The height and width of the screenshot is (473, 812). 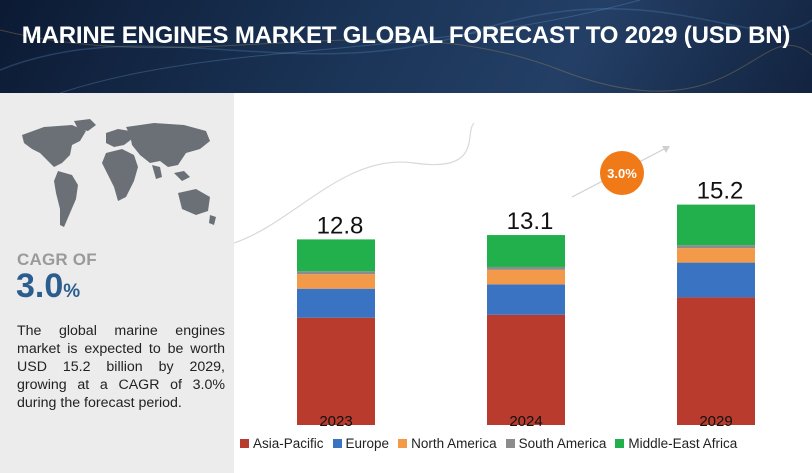 I want to click on bar-segment-south-america-2024, so click(x=526, y=268).